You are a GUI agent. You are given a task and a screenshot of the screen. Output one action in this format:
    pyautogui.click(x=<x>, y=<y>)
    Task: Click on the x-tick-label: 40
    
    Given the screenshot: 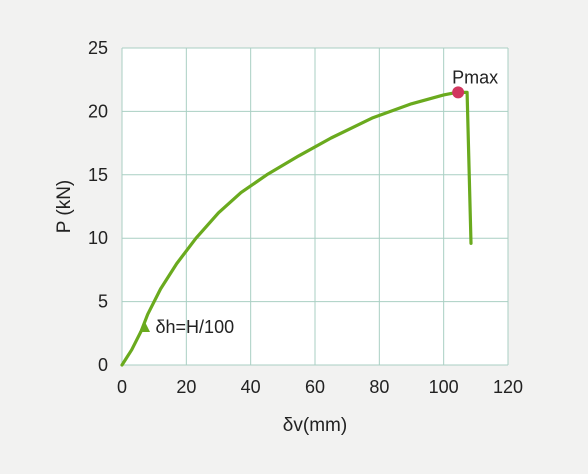 What is the action you would take?
    pyautogui.click(x=251, y=387)
    